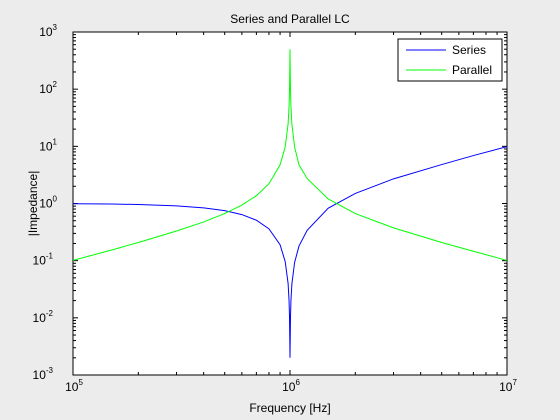  I want to click on y-tick-label: 10⁰, so click(48, 203).